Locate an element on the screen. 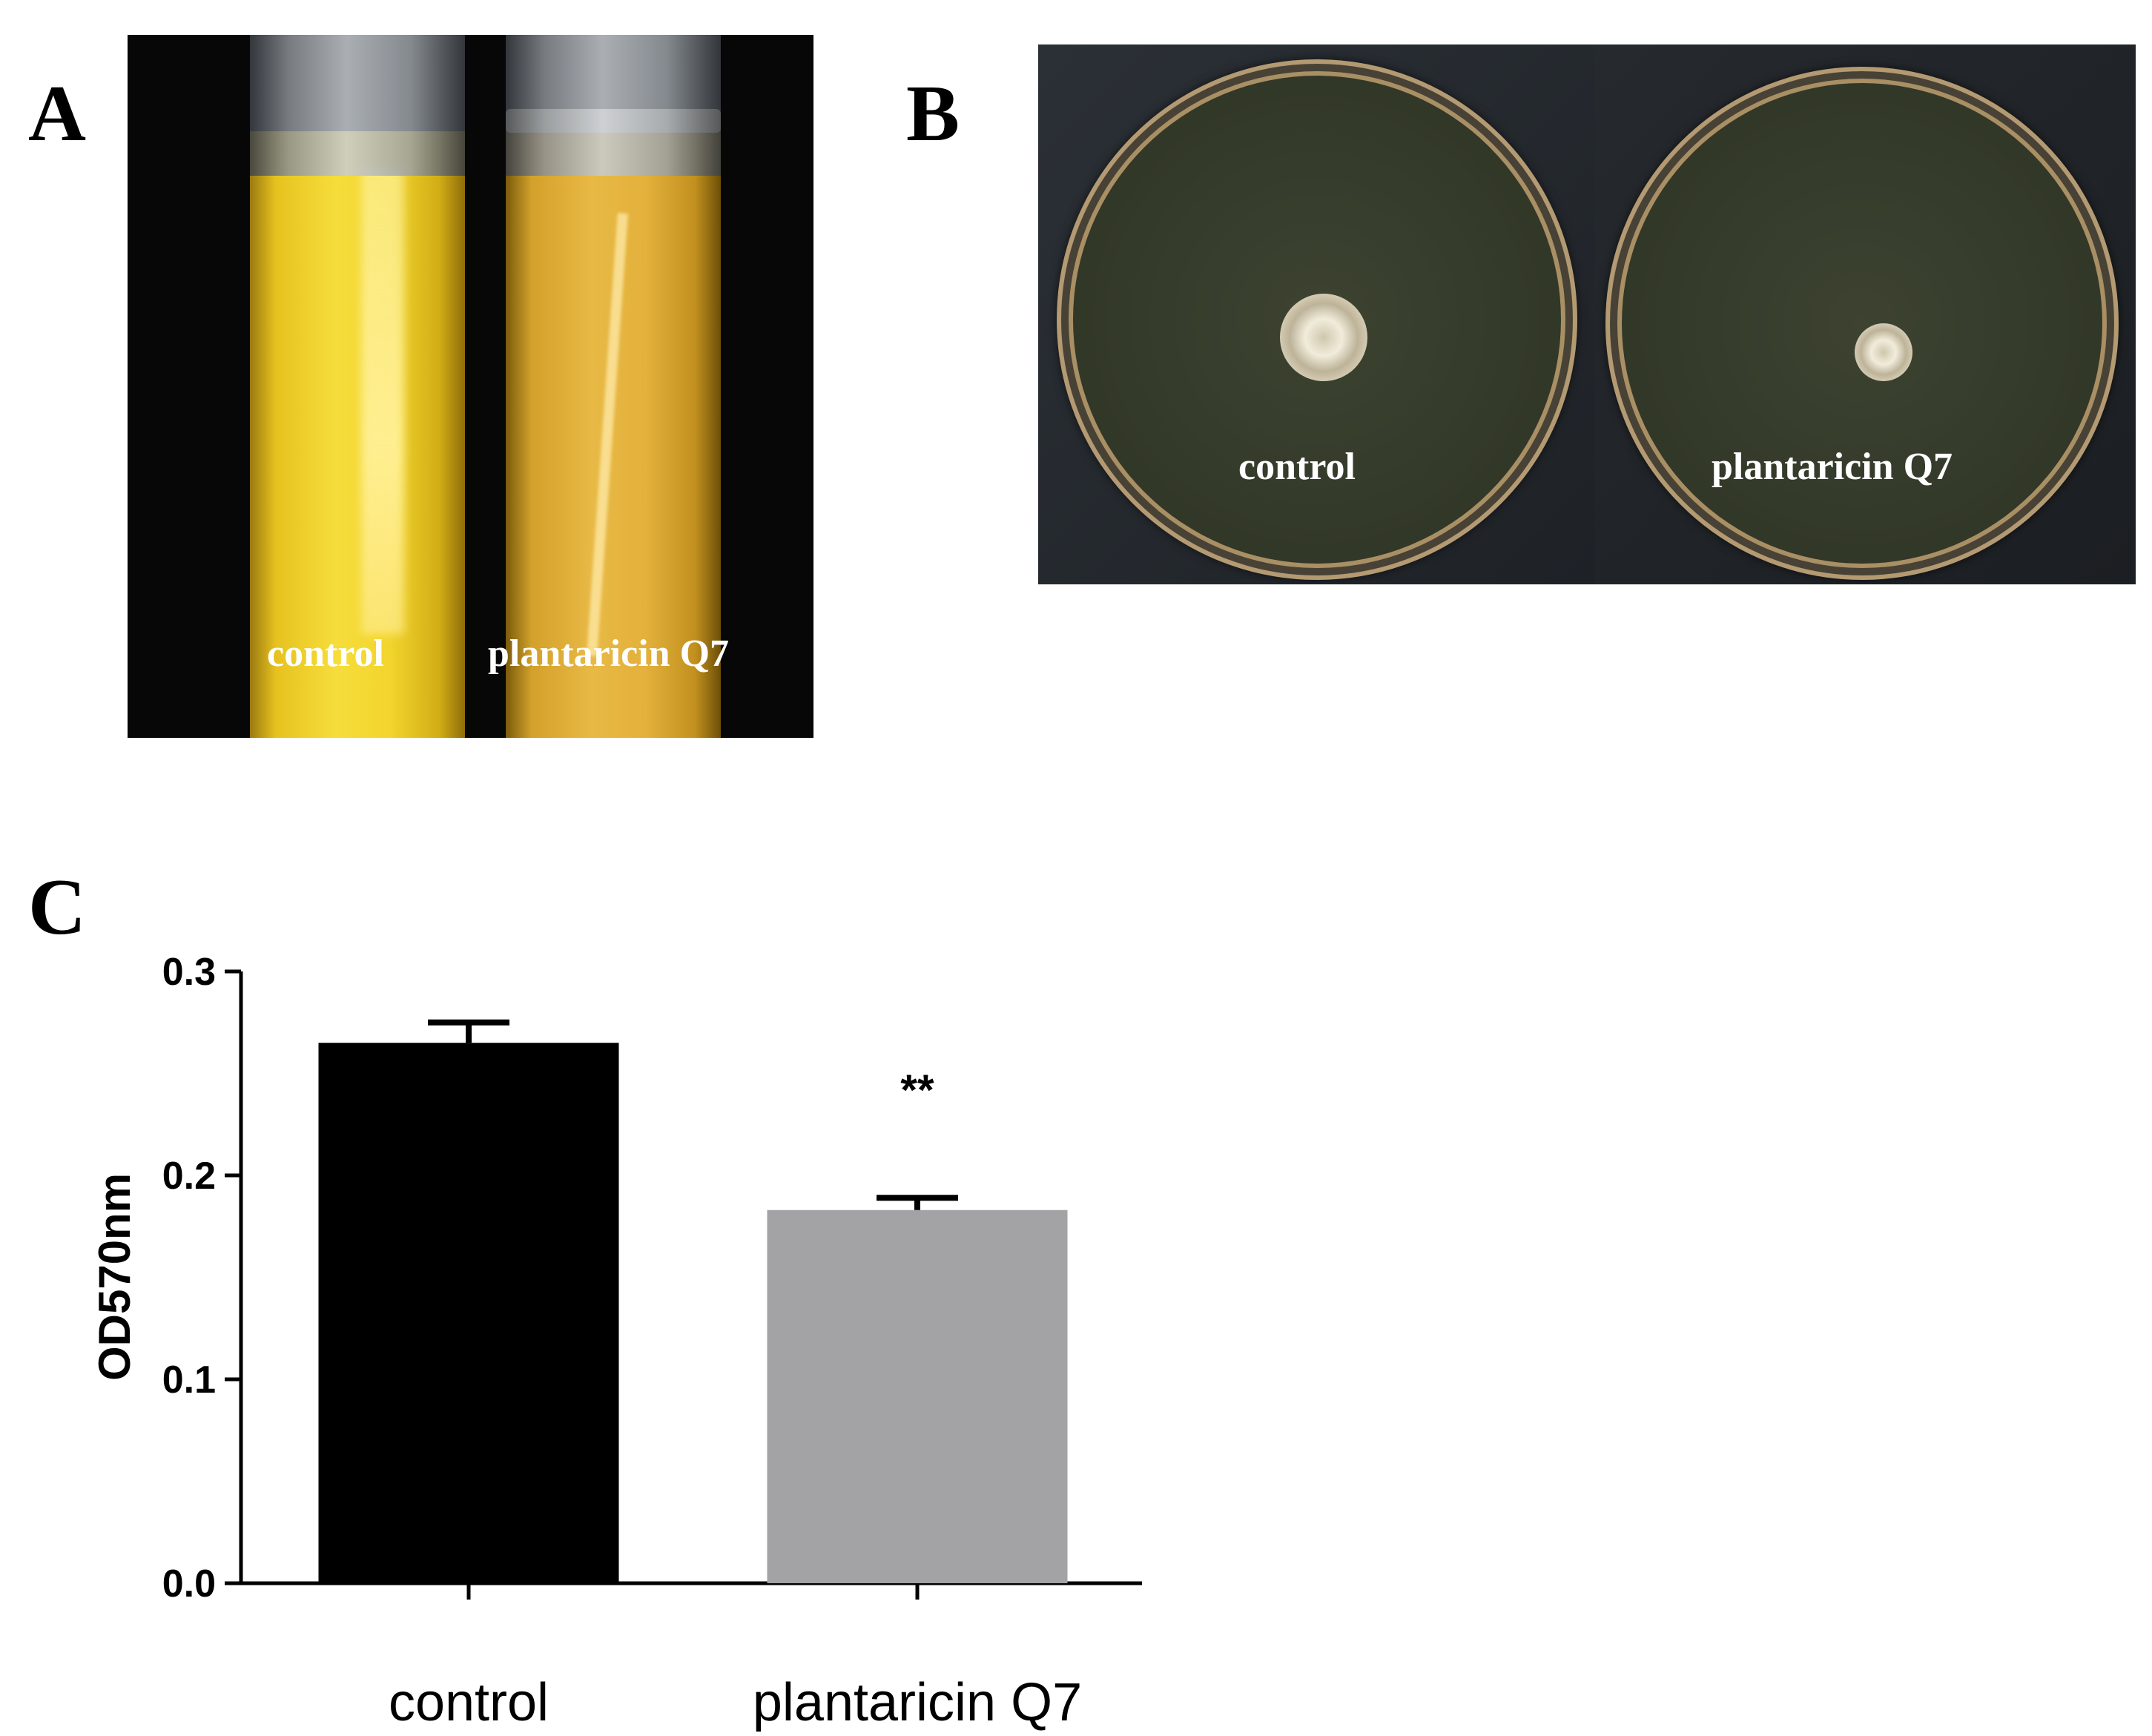 This screenshot has width=2152, height=1736. plantaricin-q7-tube is located at coordinates (614, 387).